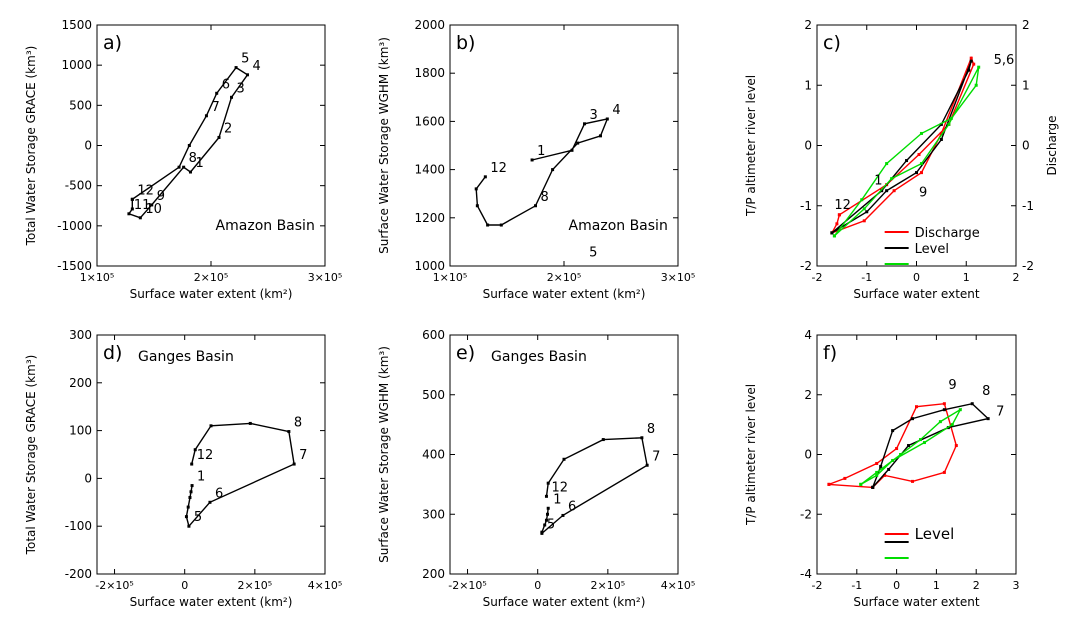  What do you see at coordinates (228, 128) in the screenshot?
I see `point-label: 2` at bounding box center [228, 128].